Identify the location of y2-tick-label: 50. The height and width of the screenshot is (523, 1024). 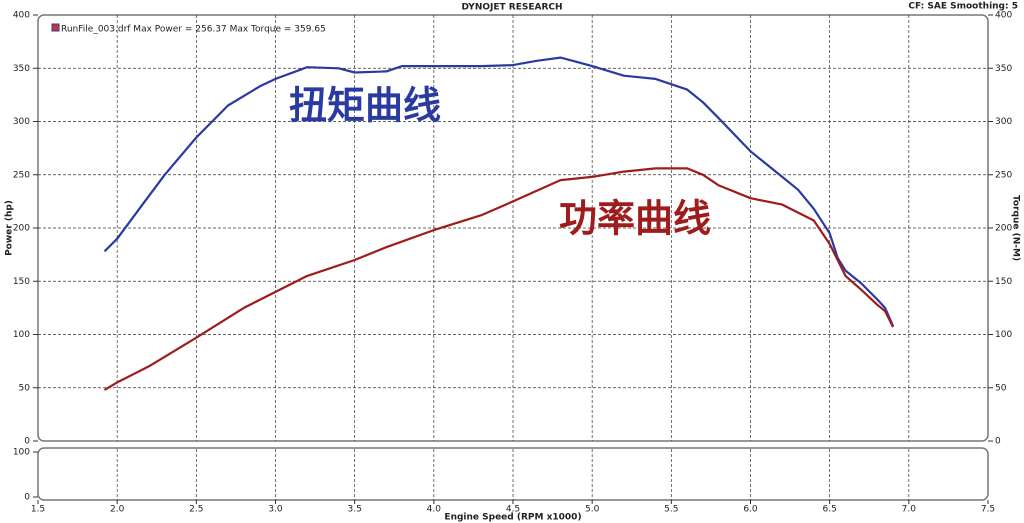
(1001, 388).